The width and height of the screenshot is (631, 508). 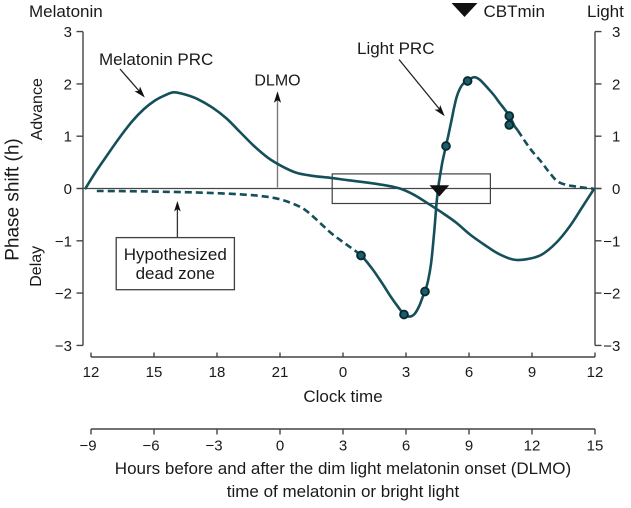 I want to click on svg-text:time of melatonin or bright li: time of melatonin or bright light, so click(x=343, y=491).